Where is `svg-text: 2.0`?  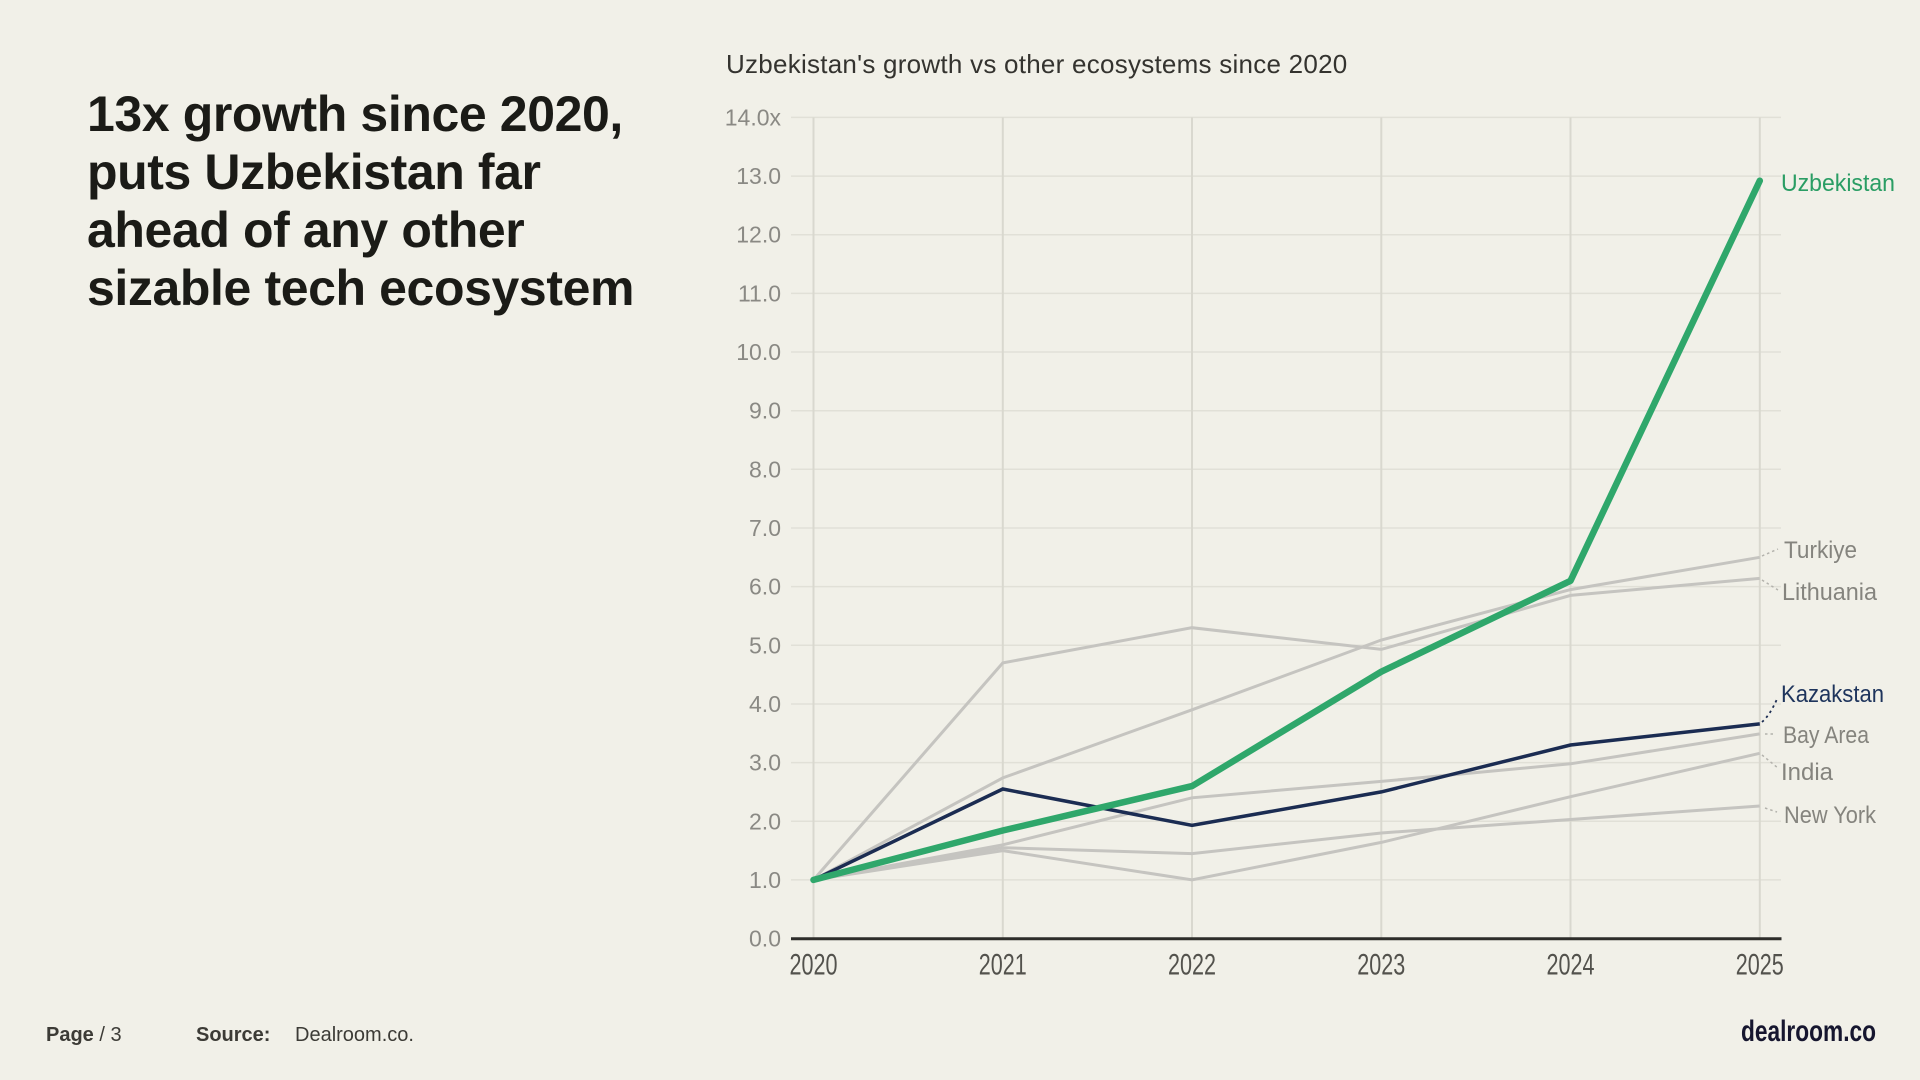 svg-text: 2.0 is located at coordinates (765, 821).